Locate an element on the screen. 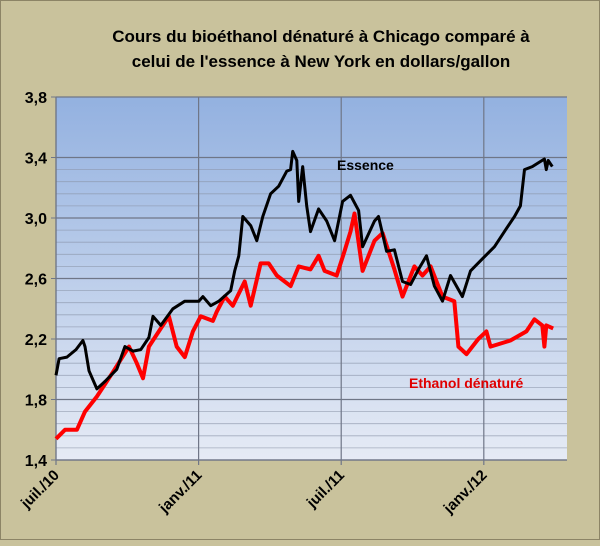 The height and width of the screenshot is (546, 600). x-tick-label: juil./10 is located at coordinates (40, 490).